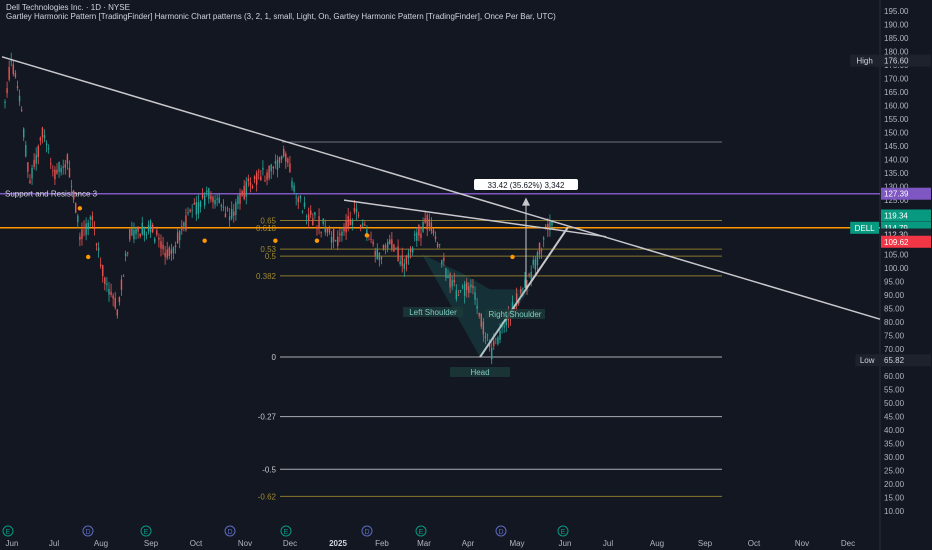 Image resolution: width=932 pixels, height=550 pixels. Describe the element at coordinates (896, 200) in the screenshot. I see `y-tick-label: 125.00` at that location.